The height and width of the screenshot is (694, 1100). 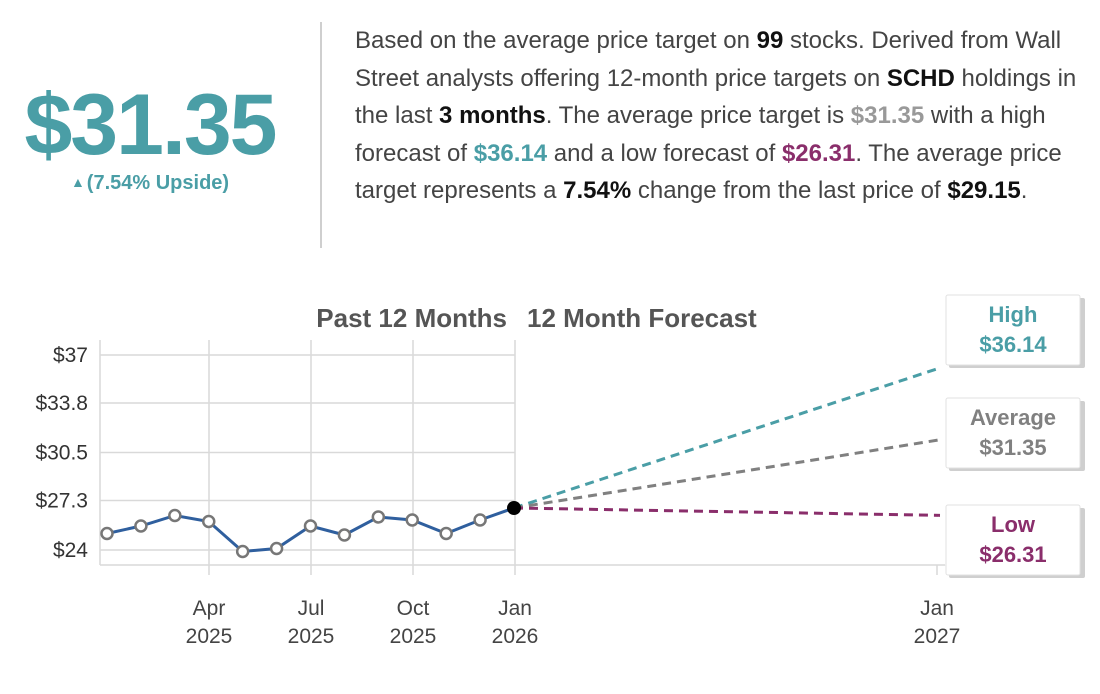 I want to click on x-tick-month: Apr, so click(x=209, y=608).